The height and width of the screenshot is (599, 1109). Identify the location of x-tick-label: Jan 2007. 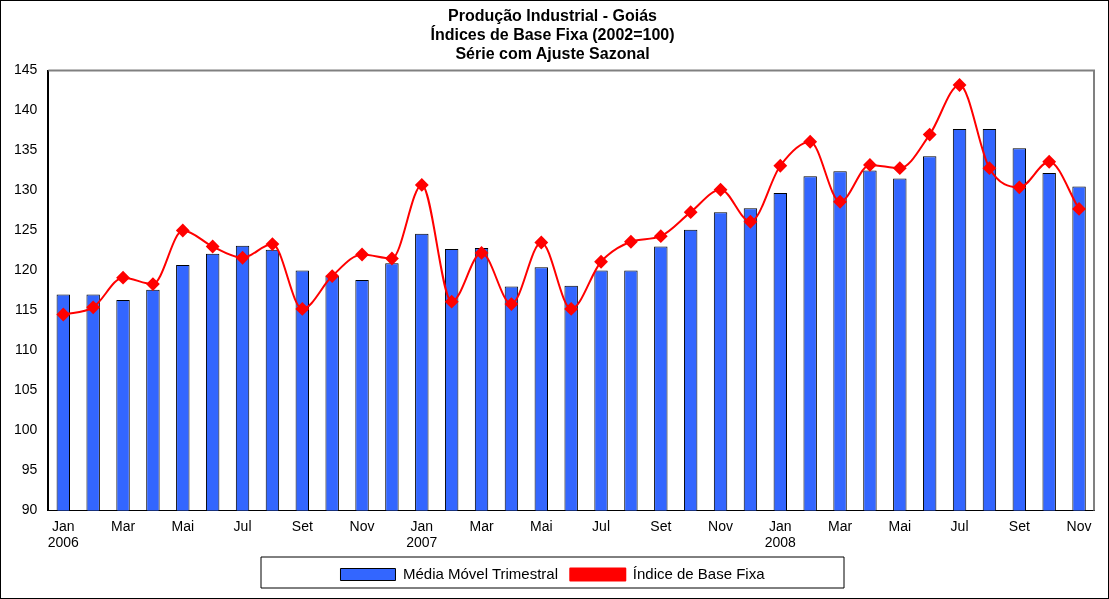
(422, 534).